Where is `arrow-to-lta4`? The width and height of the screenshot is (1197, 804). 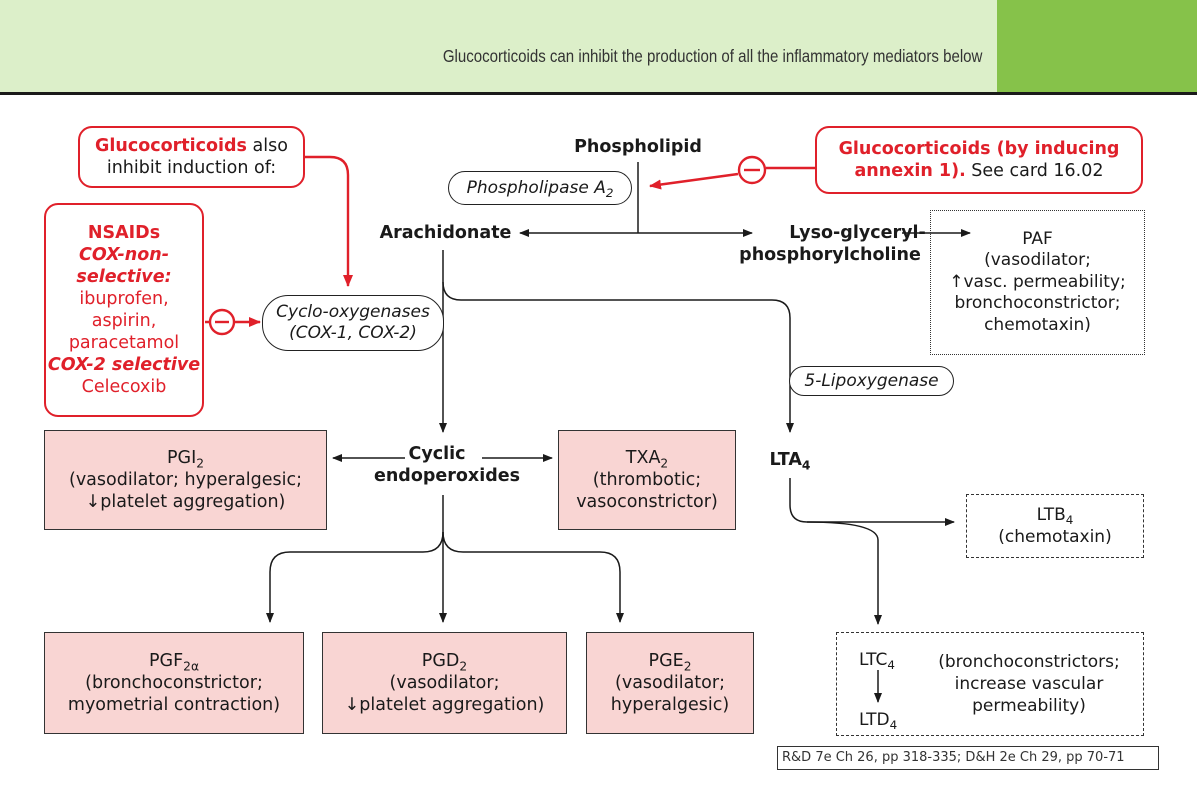 arrow-to-lta4 is located at coordinates (618, 357).